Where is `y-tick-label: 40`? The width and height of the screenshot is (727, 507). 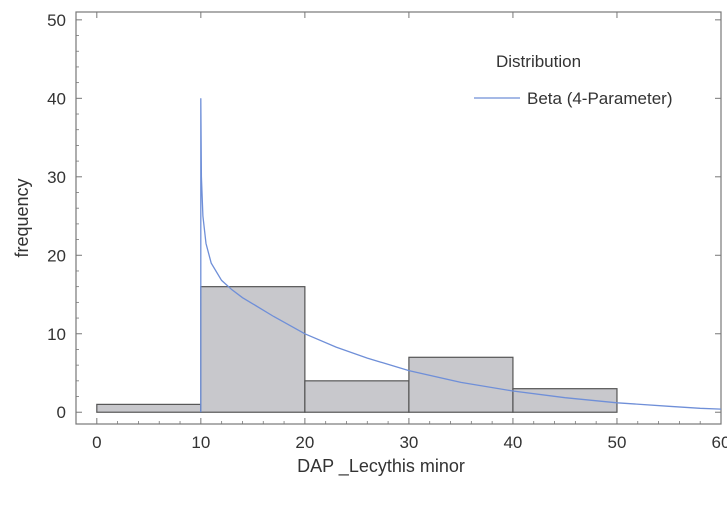
y-tick-label: 40 is located at coordinates (56, 98).